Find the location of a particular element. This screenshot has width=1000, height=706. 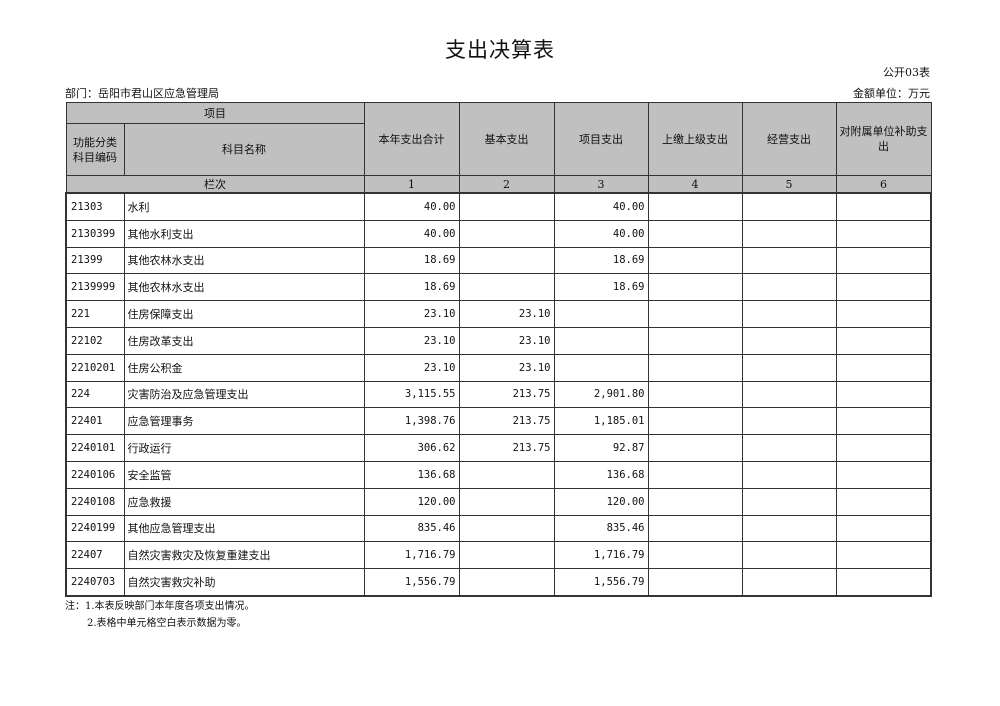

table-row: 2240108 应急救援 120.00 120.00 is located at coordinates (498, 501).